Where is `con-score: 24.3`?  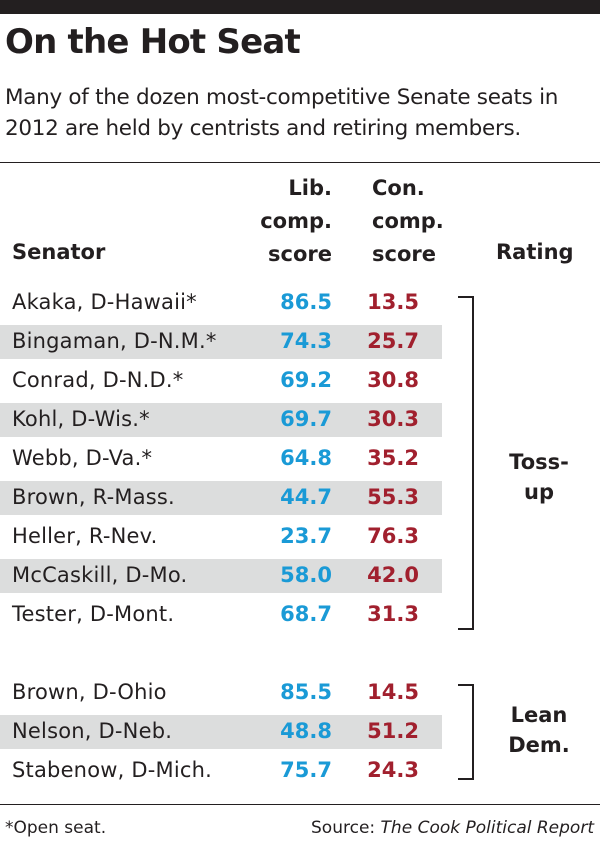 con-score: 24.3 is located at coordinates (393, 770).